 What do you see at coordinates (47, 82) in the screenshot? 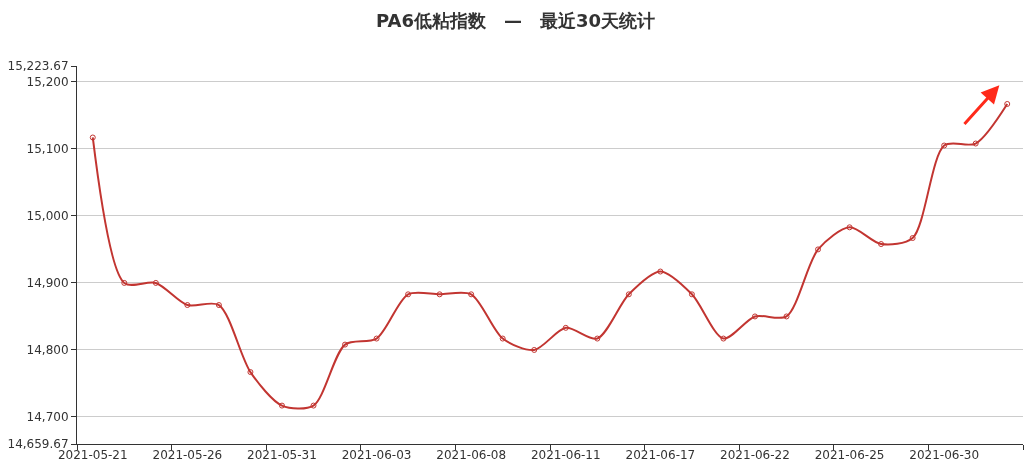
I see `y-tick-label: 15,200` at bounding box center [47, 82].